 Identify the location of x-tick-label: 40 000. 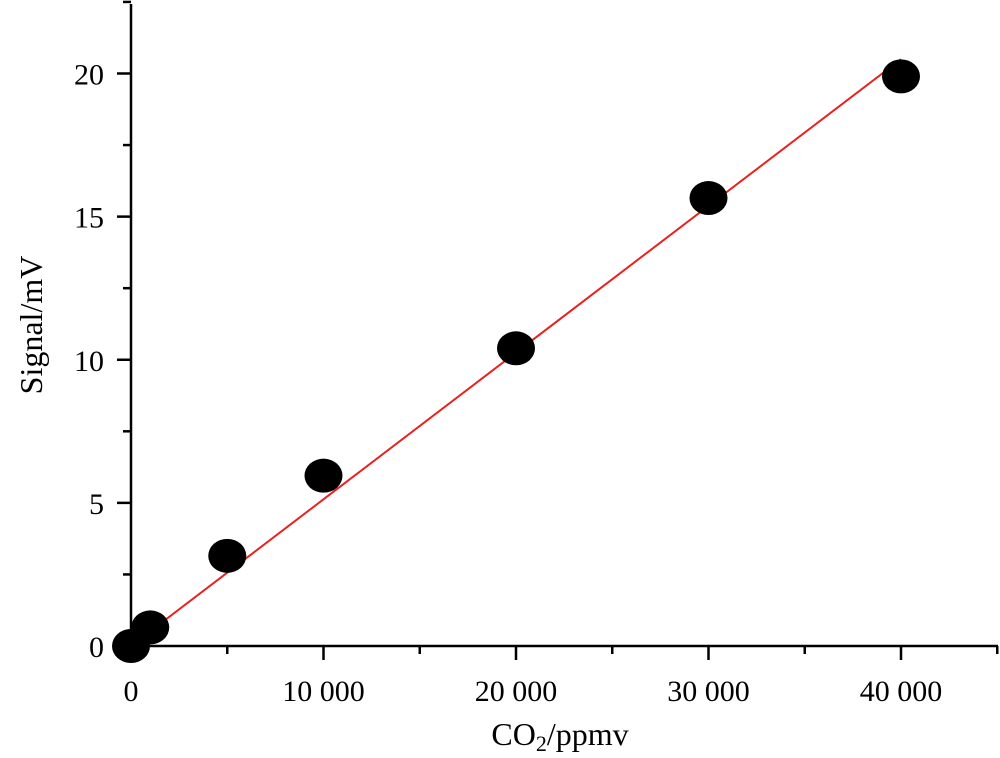
(901, 691).